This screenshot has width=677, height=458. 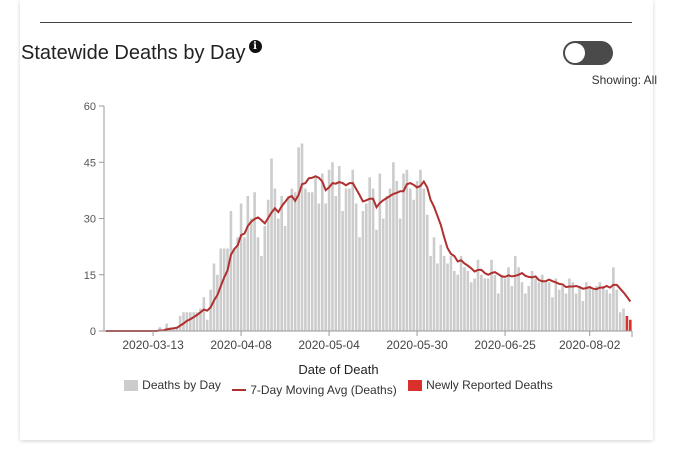 What do you see at coordinates (505, 345) in the screenshot?
I see `x-tick-label: 2020-06-25` at bounding box center [505, 345].